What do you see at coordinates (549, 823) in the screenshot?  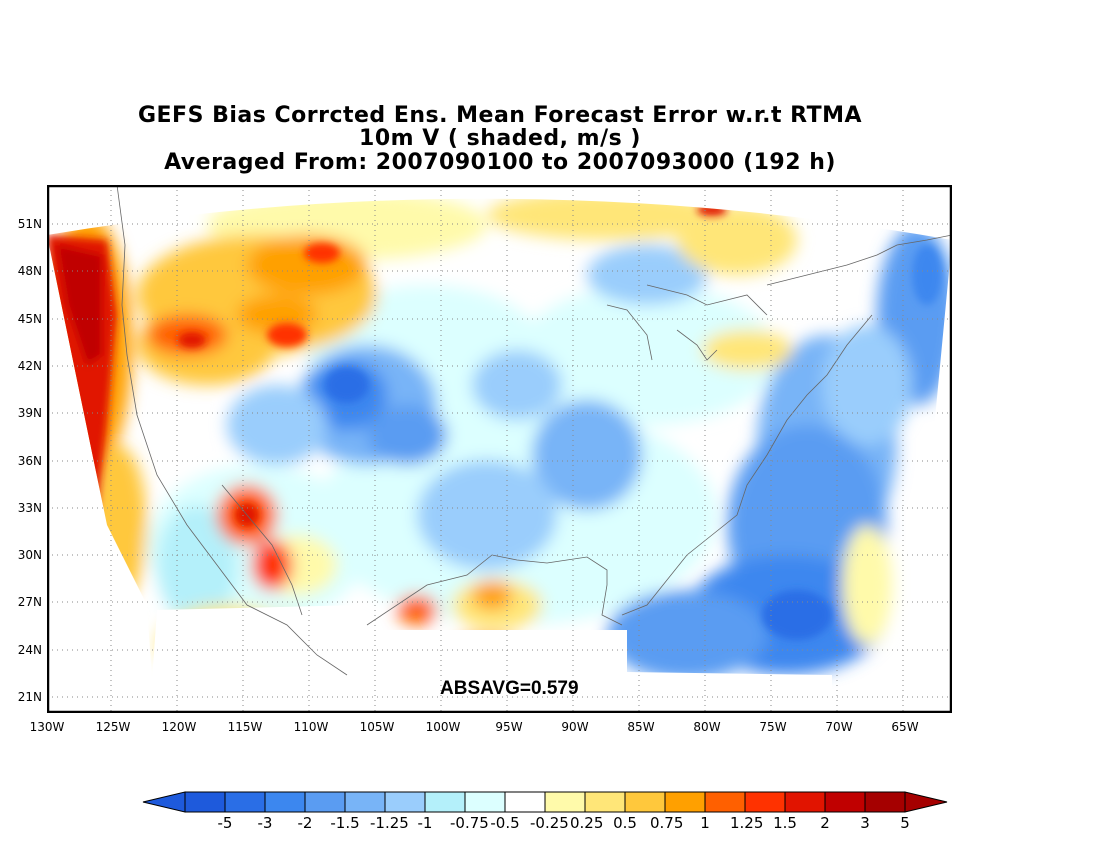 I see `colorbar-tick-label: -0.25` at bounding box center [549, 823].